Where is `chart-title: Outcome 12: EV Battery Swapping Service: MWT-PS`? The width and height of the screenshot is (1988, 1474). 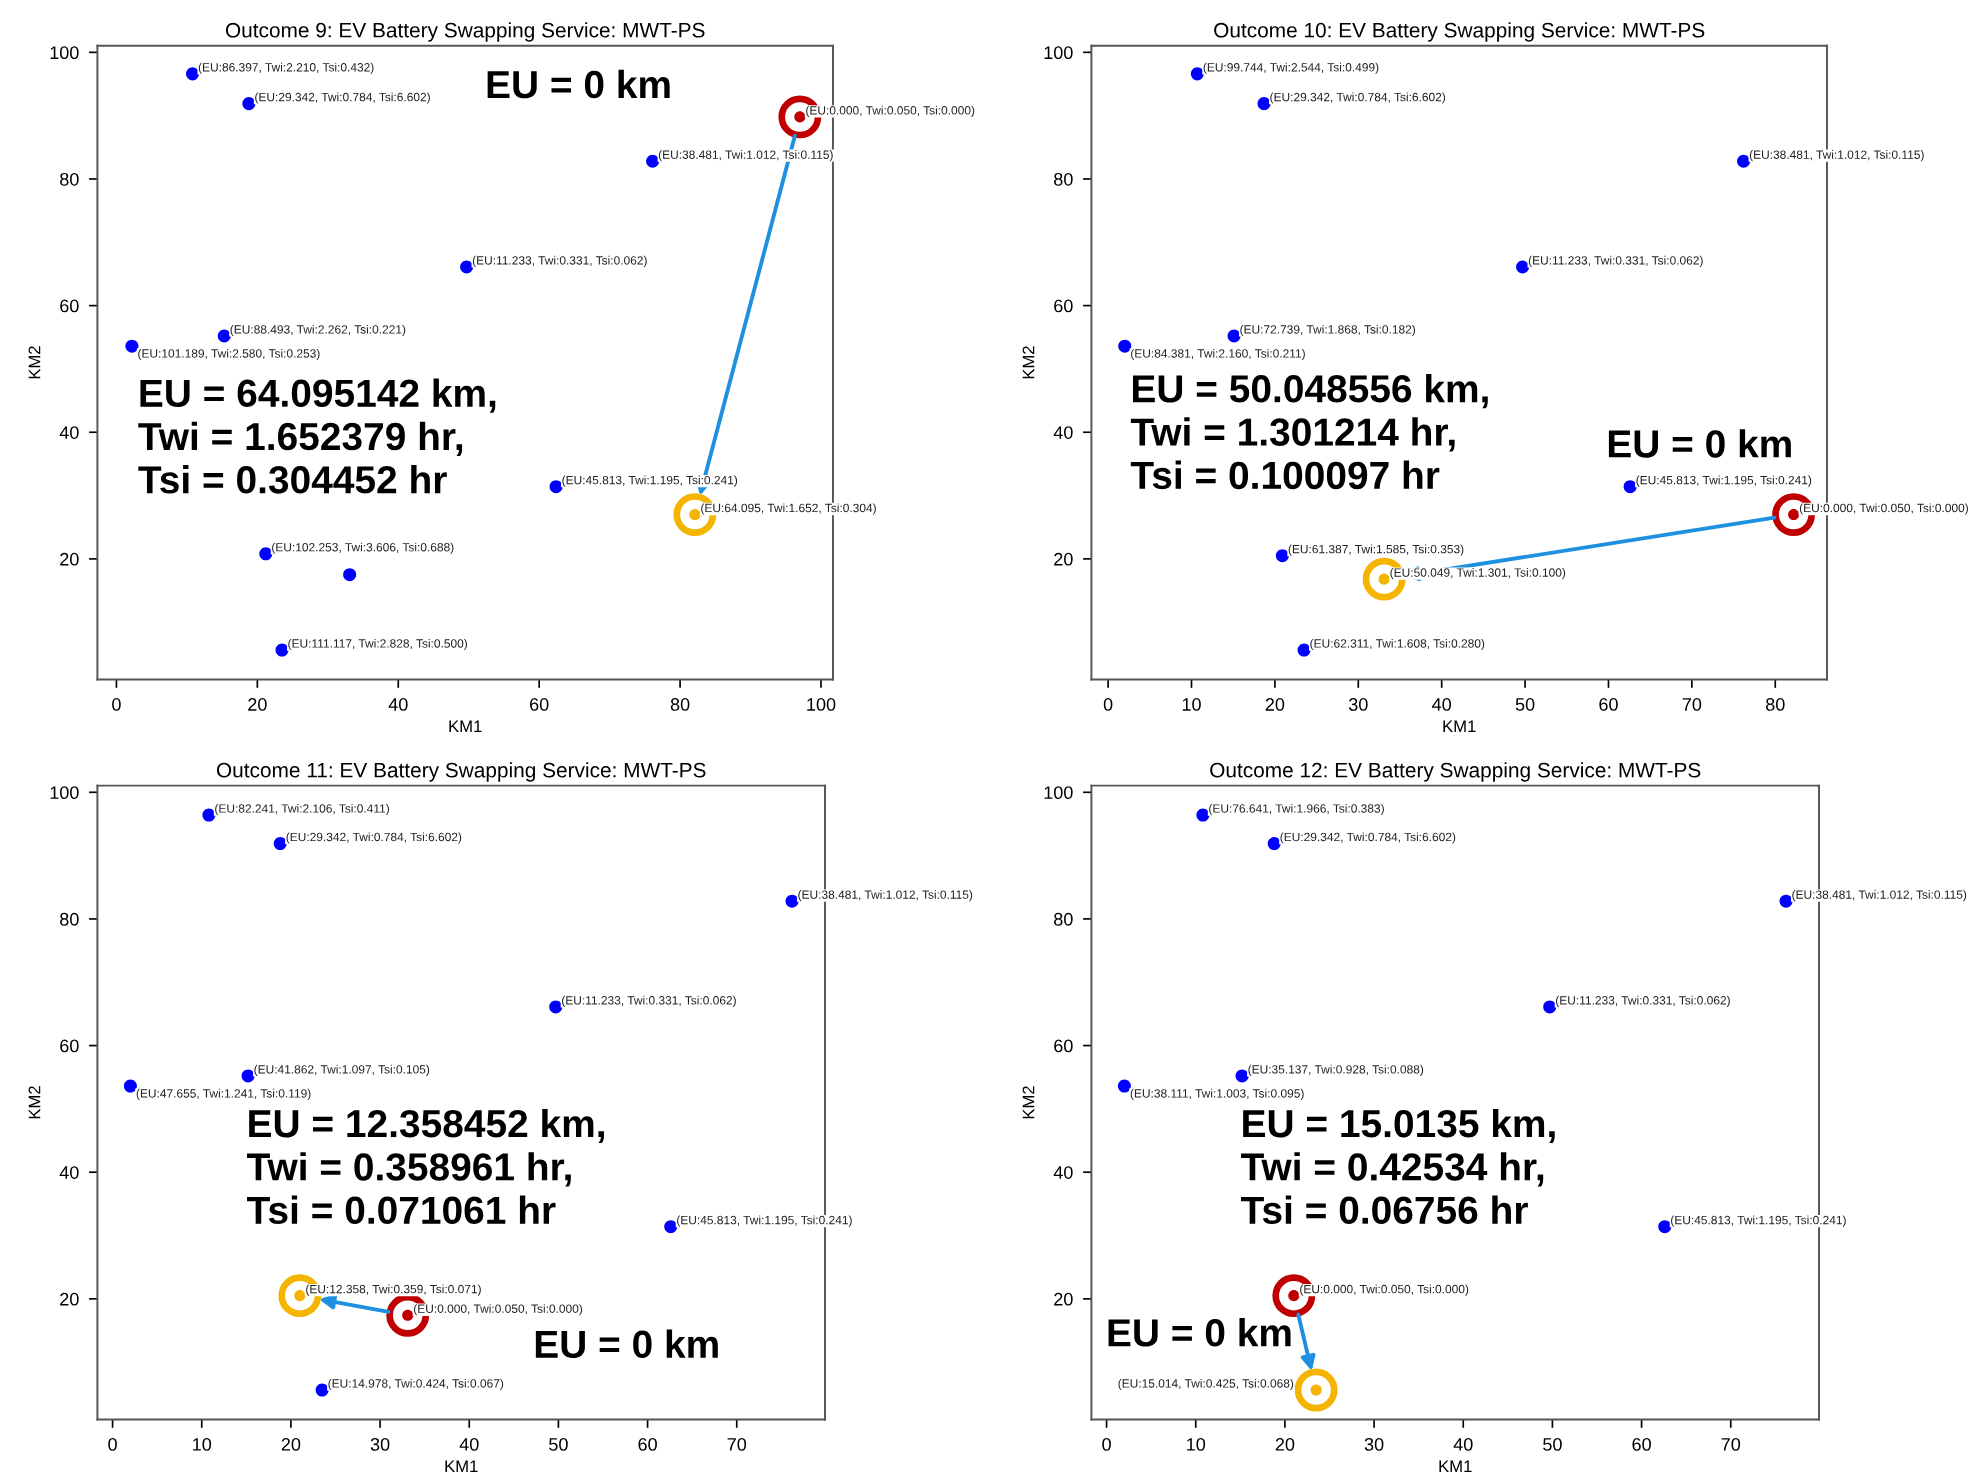 chart-title: Outcome 12: EV Battery Swapping Service: MWT-PS is located at coordinates (1455, 772).